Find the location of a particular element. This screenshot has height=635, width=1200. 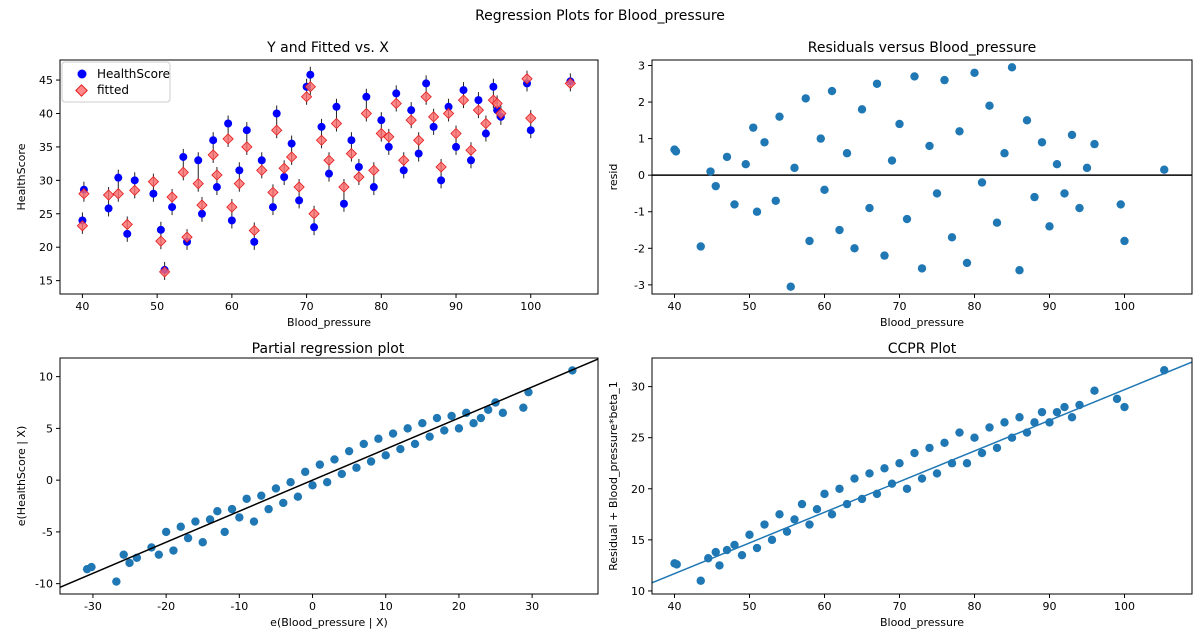

y-tick-label: 30 is located at coordinates (638, 387).